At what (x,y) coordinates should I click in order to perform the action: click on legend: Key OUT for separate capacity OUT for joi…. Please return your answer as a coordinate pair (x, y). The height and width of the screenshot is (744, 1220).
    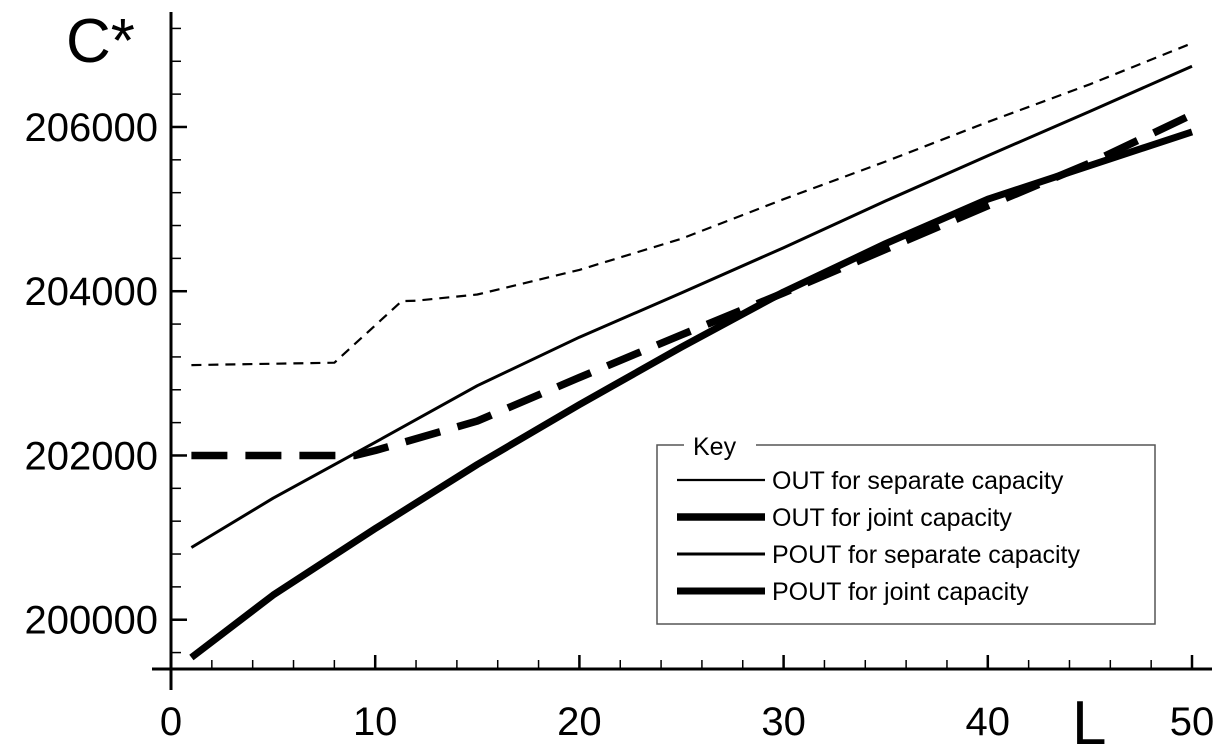
    Looking at the image, I should click on (906, 529).